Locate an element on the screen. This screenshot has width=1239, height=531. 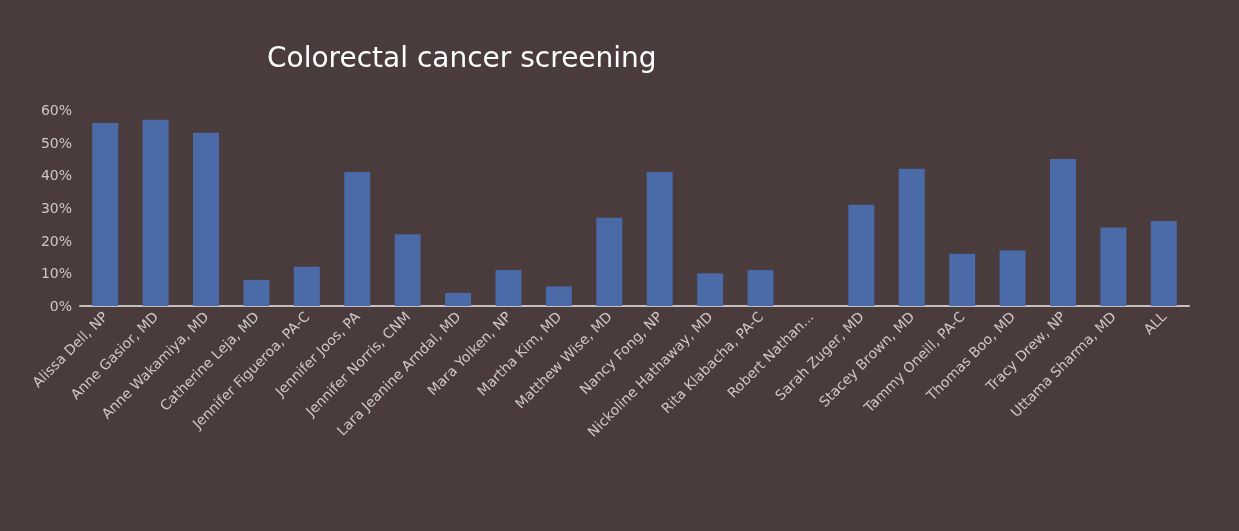
y-tick-label: 0% is located at coordinates (60, 306).